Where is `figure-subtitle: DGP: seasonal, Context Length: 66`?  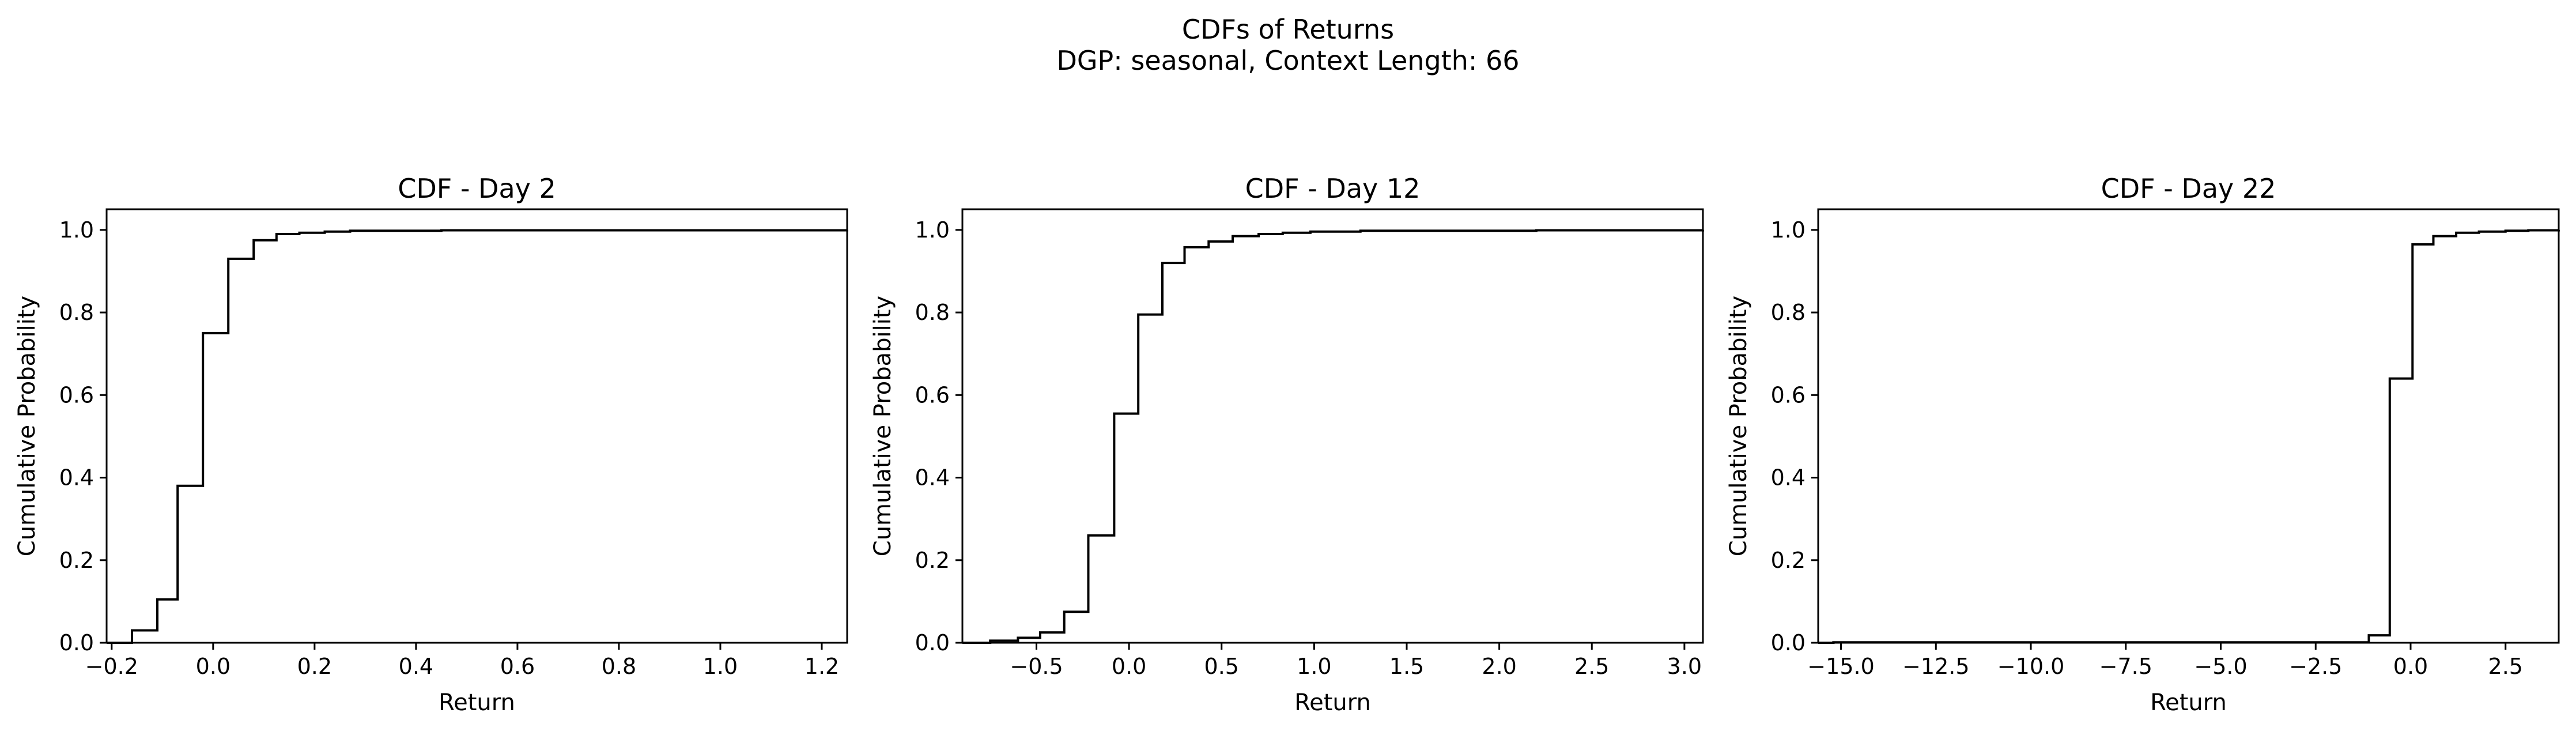
figure-subtitle: DGP: seasonal, Context Length: 66 is located at coordinates (1288, 60).